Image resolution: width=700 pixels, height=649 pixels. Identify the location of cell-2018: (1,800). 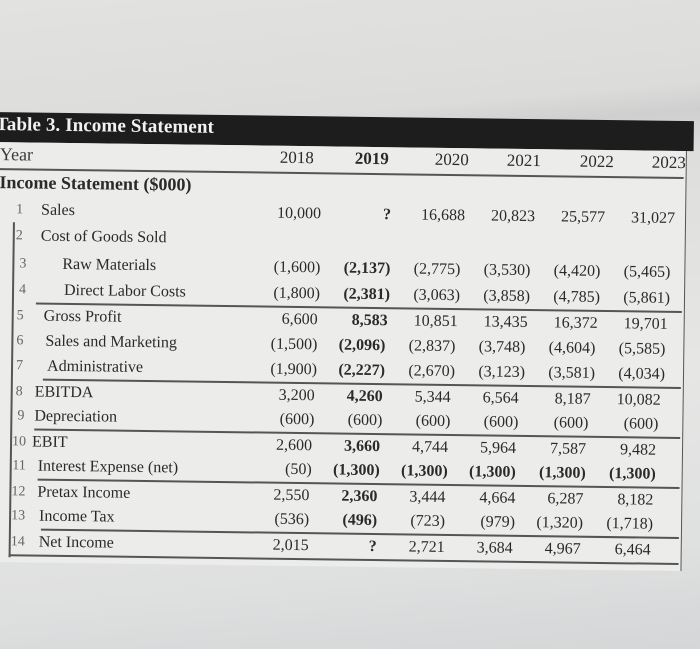
(297, 293).